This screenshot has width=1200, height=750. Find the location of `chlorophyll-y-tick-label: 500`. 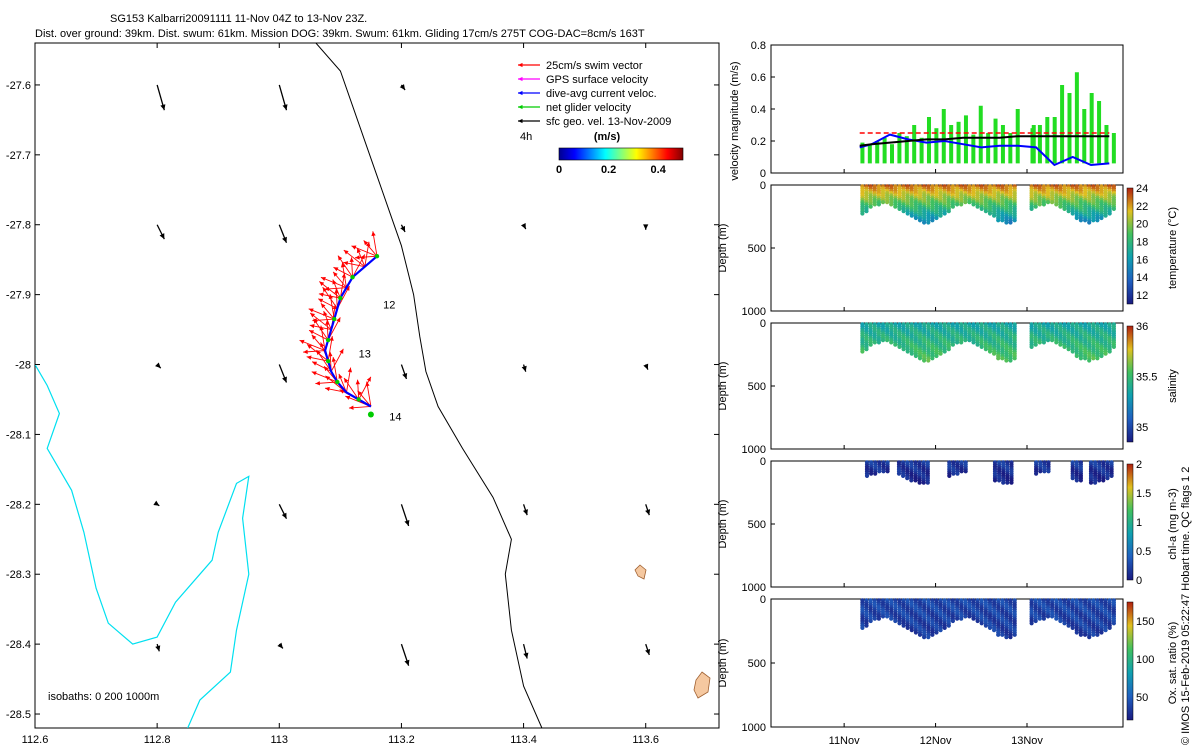

chlorophyll-y-tick-label: 500 is located at coordinates (757, 525).